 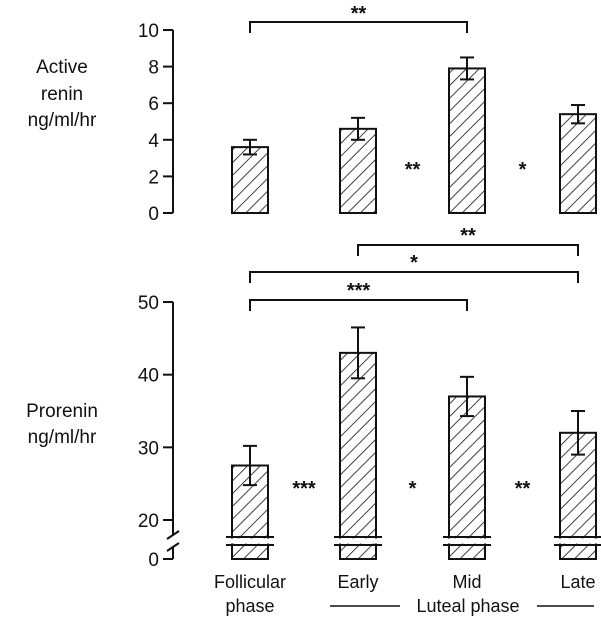 I want to click on x-label-early: Early, so click(x=357, y=582).